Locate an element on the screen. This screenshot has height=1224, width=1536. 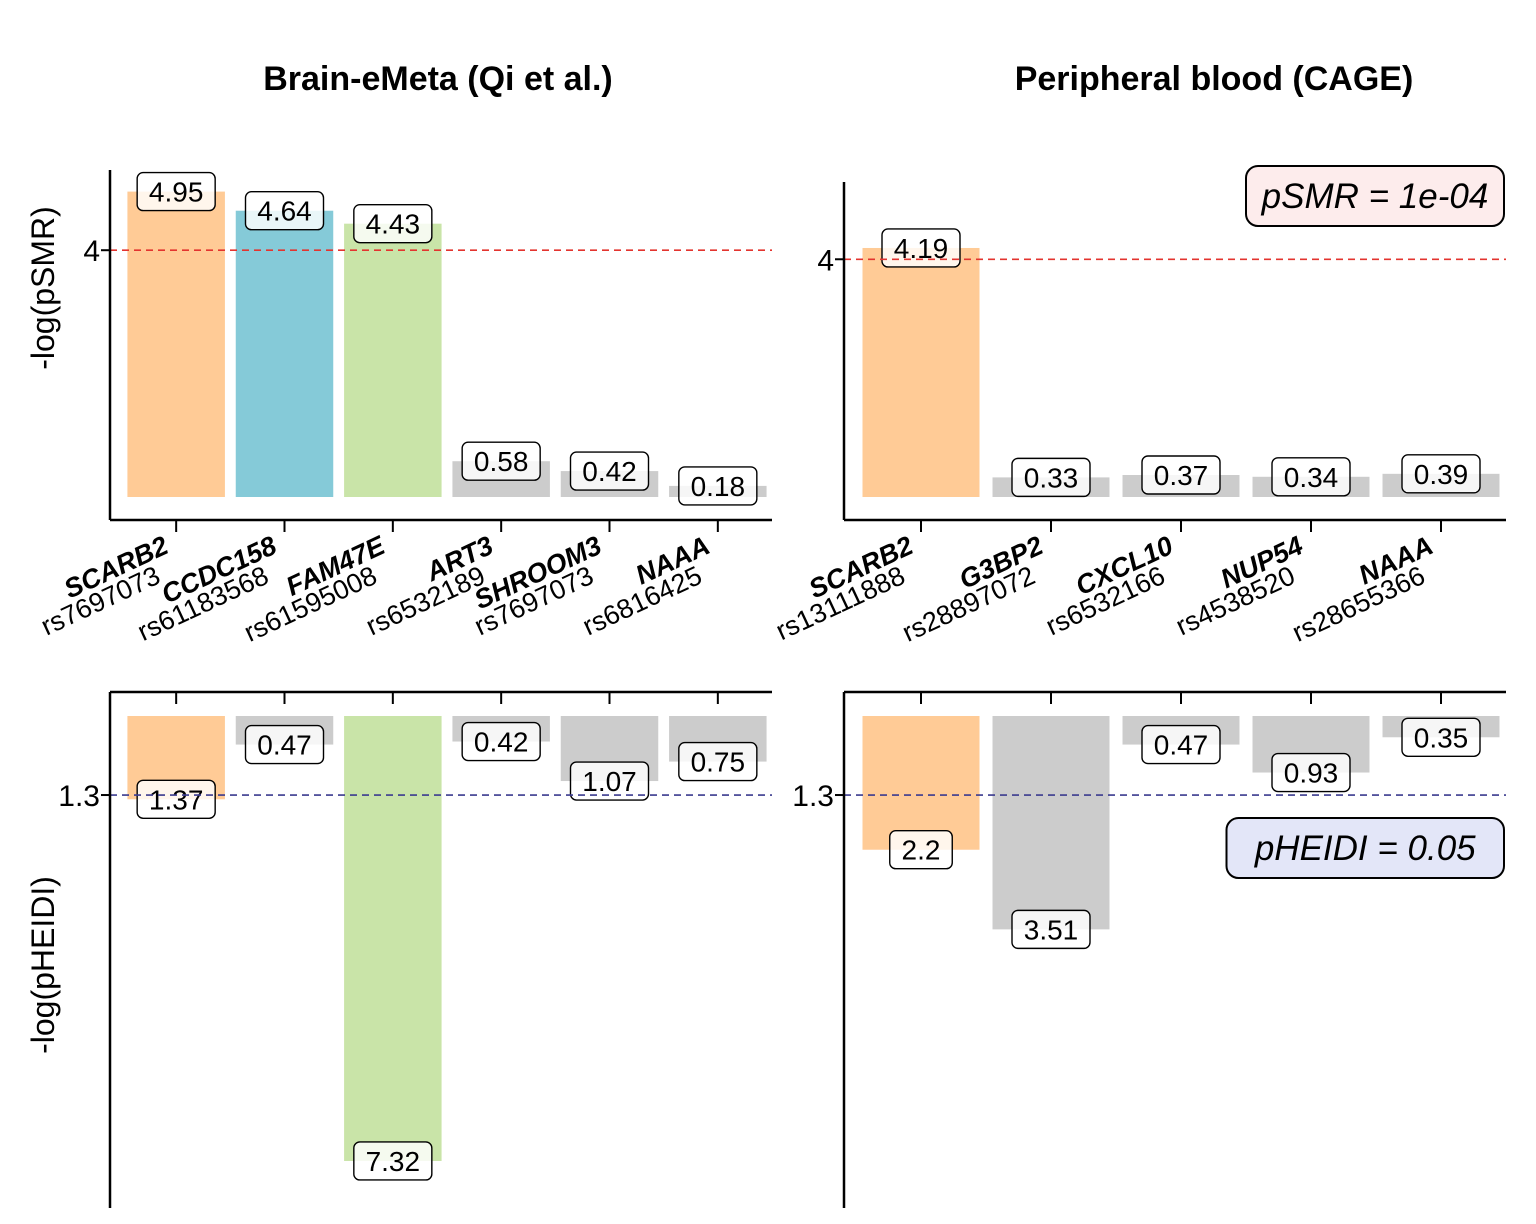
bar-value-label: 0.18 is located at coordinates (718, 486).